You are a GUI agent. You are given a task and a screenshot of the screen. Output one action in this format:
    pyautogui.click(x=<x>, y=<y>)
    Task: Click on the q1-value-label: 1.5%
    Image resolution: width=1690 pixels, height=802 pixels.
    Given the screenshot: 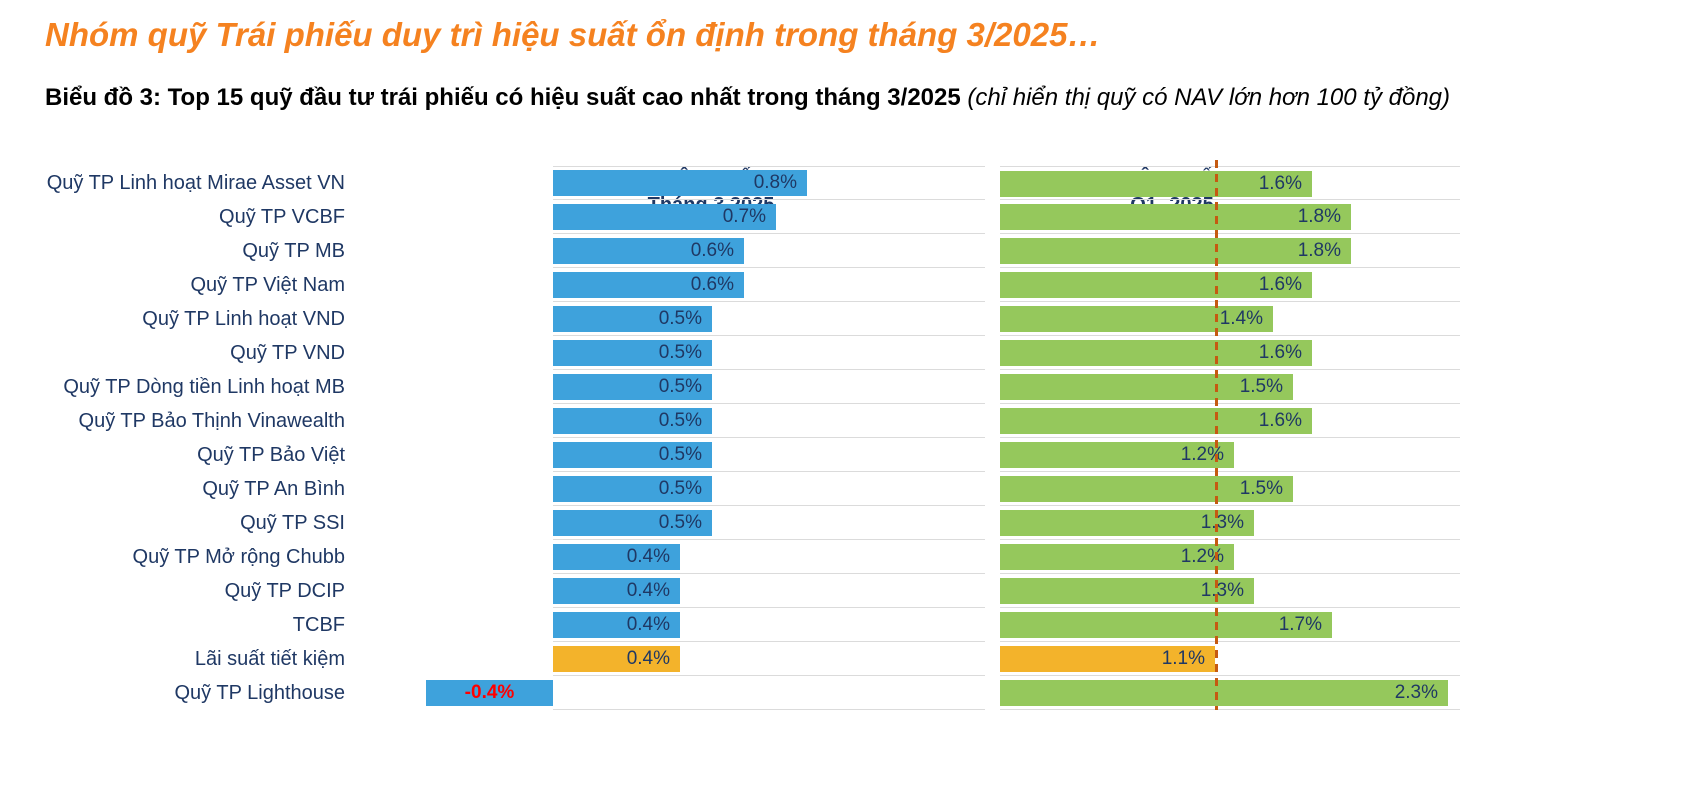 What is the action you would take?
    pyautogui.click(x=1261, y=488)
    